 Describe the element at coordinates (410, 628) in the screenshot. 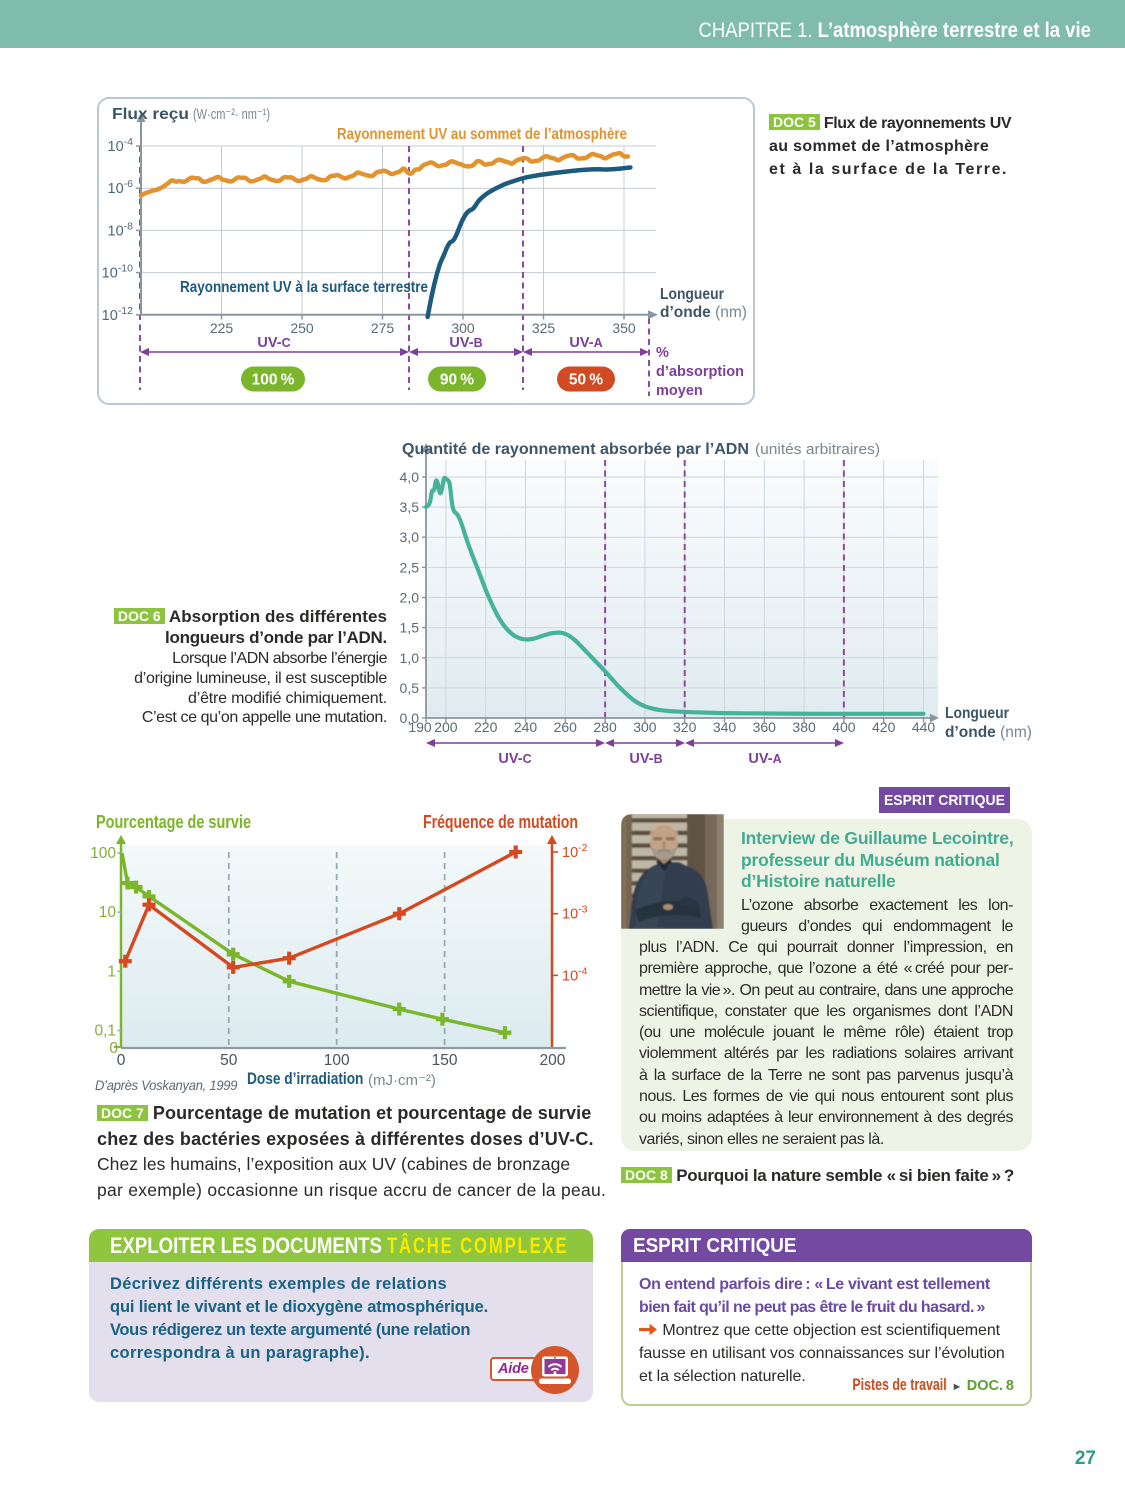

I see `svg-text: 1,5` at that location.